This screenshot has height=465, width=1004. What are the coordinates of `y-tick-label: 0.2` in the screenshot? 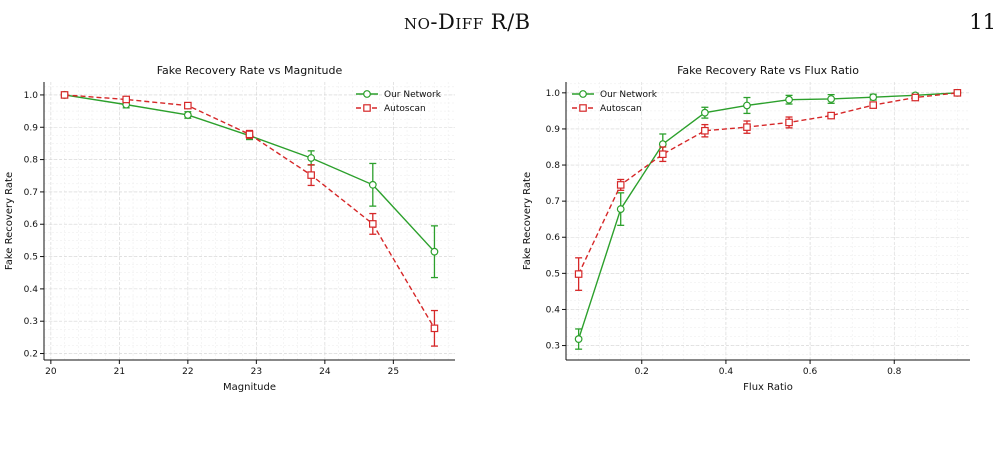 It's located at (31, 355).